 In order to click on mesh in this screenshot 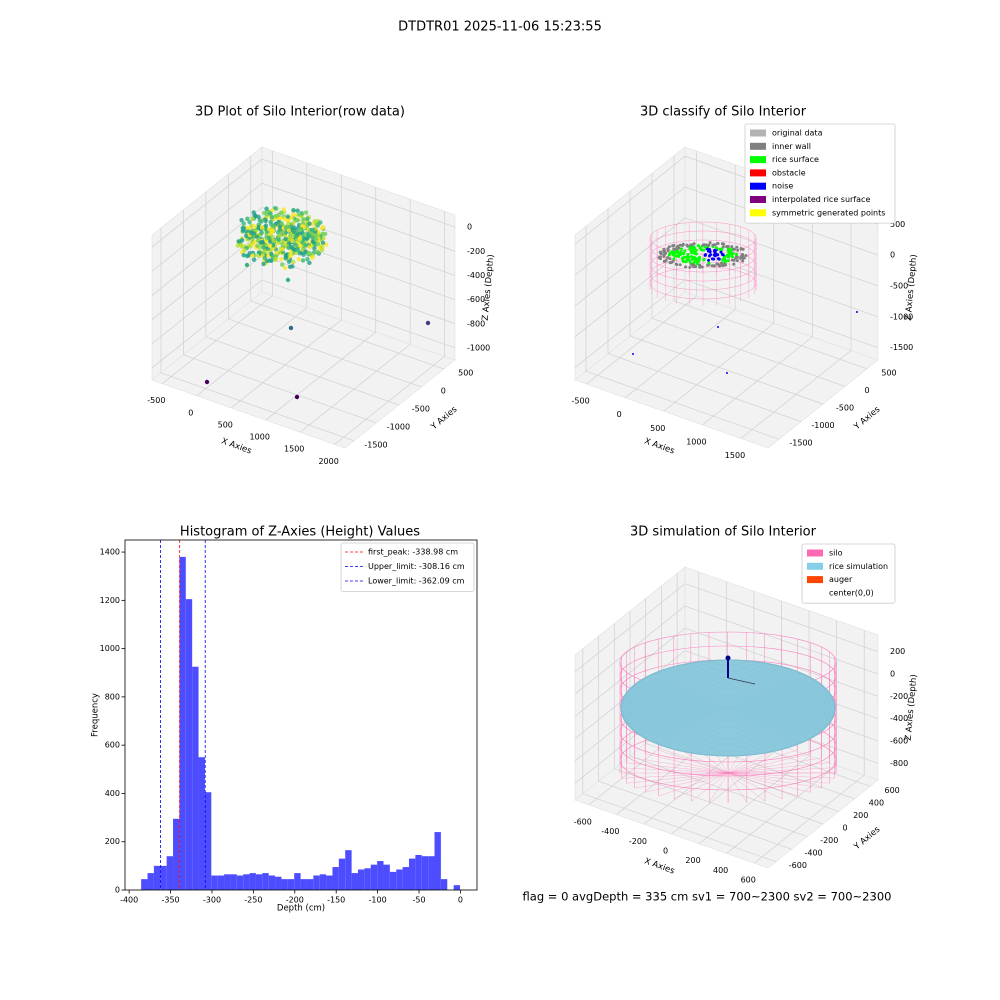, I will do `click(728, 708)`.